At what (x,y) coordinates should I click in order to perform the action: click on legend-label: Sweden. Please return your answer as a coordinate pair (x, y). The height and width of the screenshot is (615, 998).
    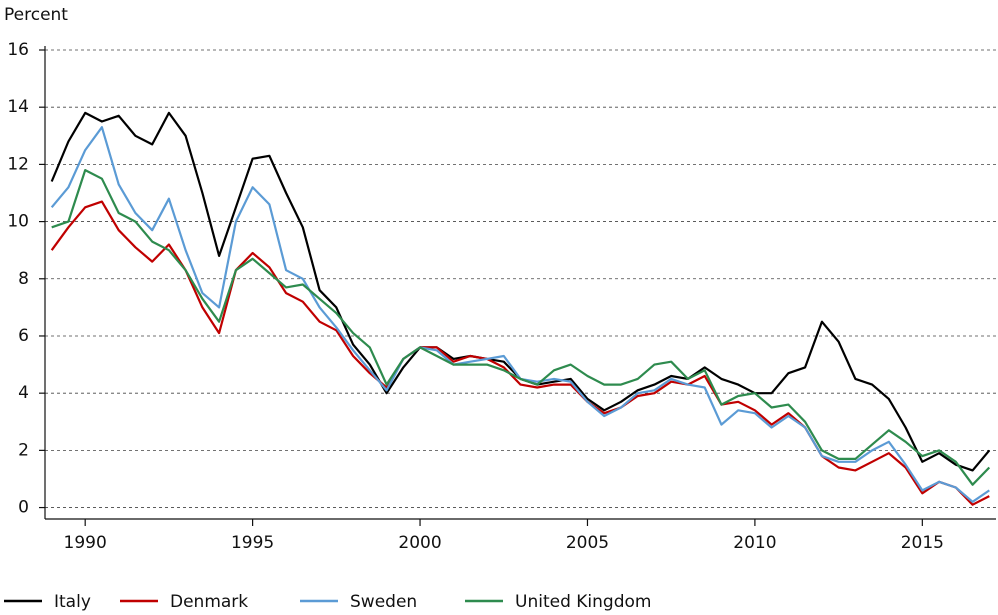
    Looking at the image, I should click on (383, 602).